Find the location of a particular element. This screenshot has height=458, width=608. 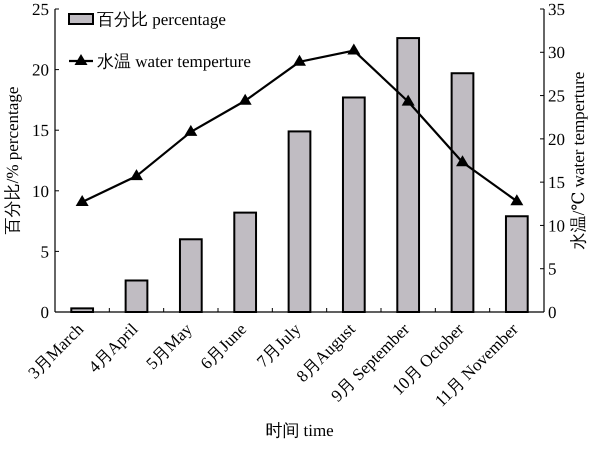

y-tick-label: 25 is located at coordinates (40, 9).